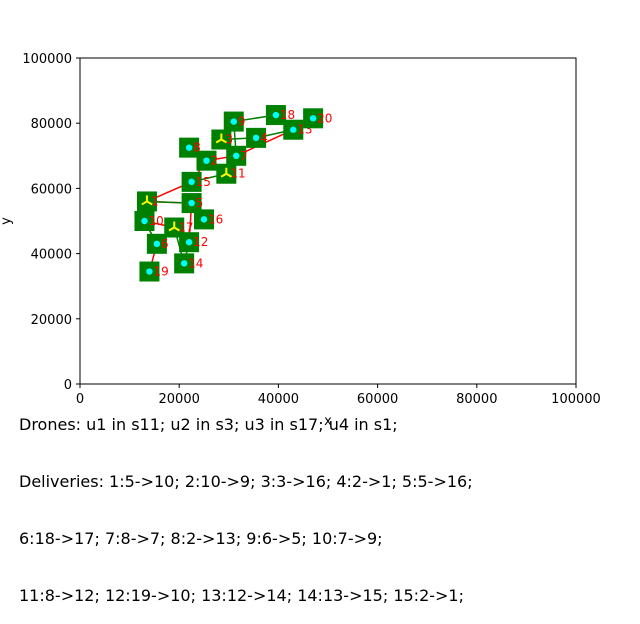 This screenshot has width=640, height=624. Describe the element at coordinates (576, 399) in the screenshot. I see `x-tick-label: 100000` at that location.